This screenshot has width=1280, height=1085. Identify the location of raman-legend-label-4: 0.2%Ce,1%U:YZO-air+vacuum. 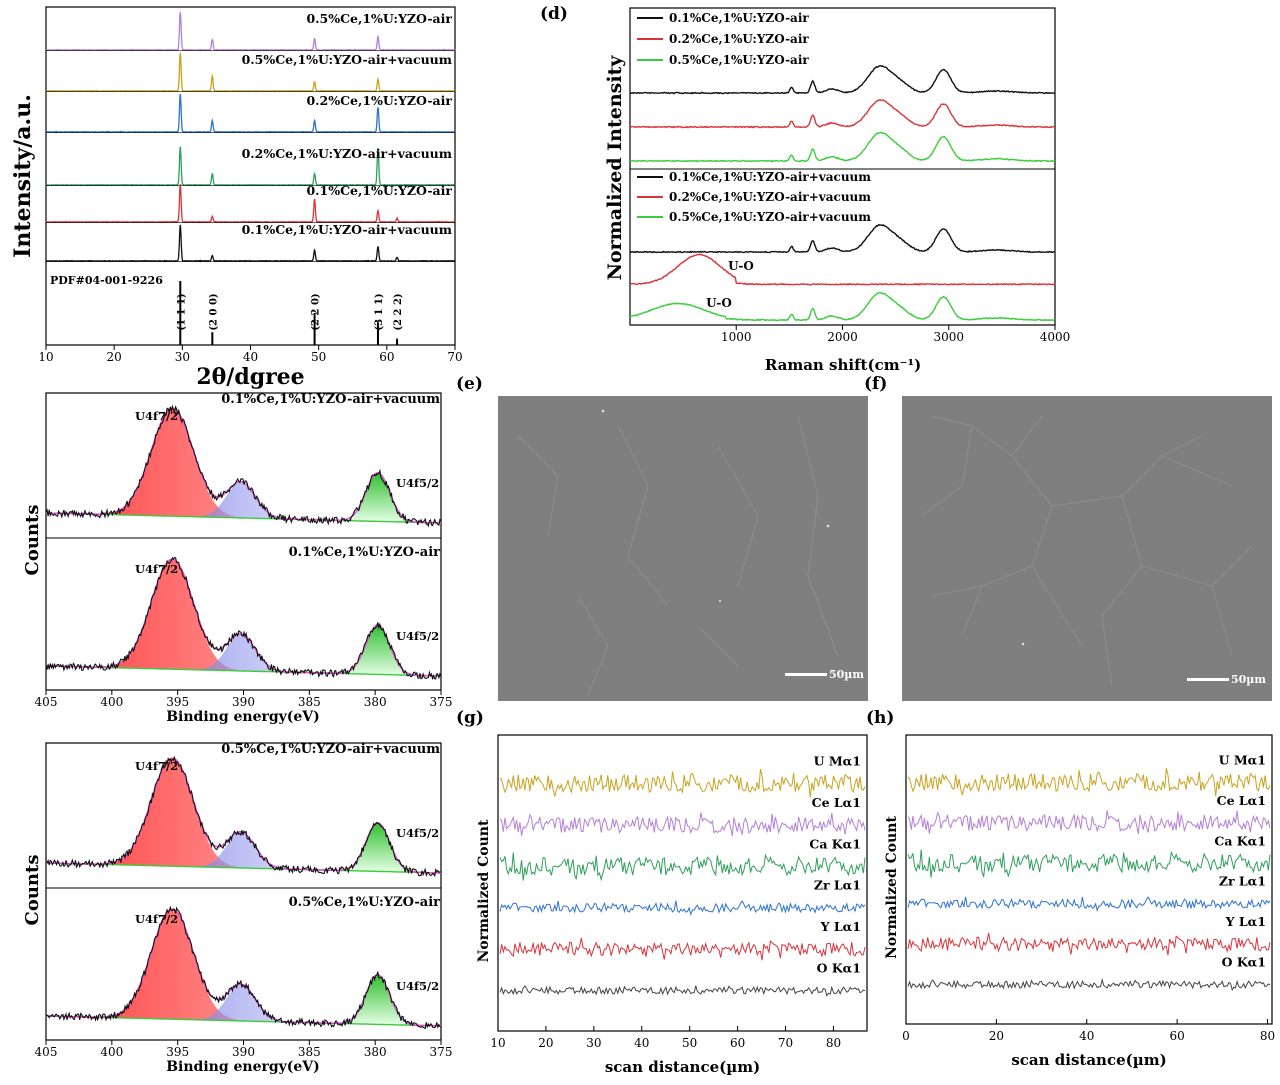
(770, 197).